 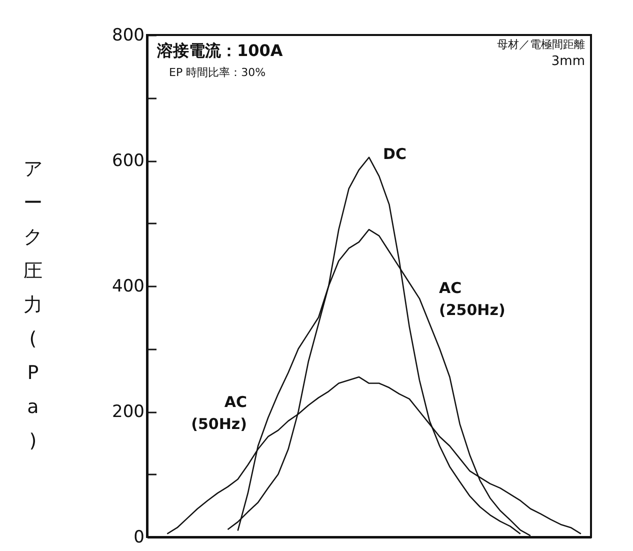 What do you see at coordinates (139, 538) in the screenshot?
I see `y-tick-label: 0` at bounding box center [139, 538].